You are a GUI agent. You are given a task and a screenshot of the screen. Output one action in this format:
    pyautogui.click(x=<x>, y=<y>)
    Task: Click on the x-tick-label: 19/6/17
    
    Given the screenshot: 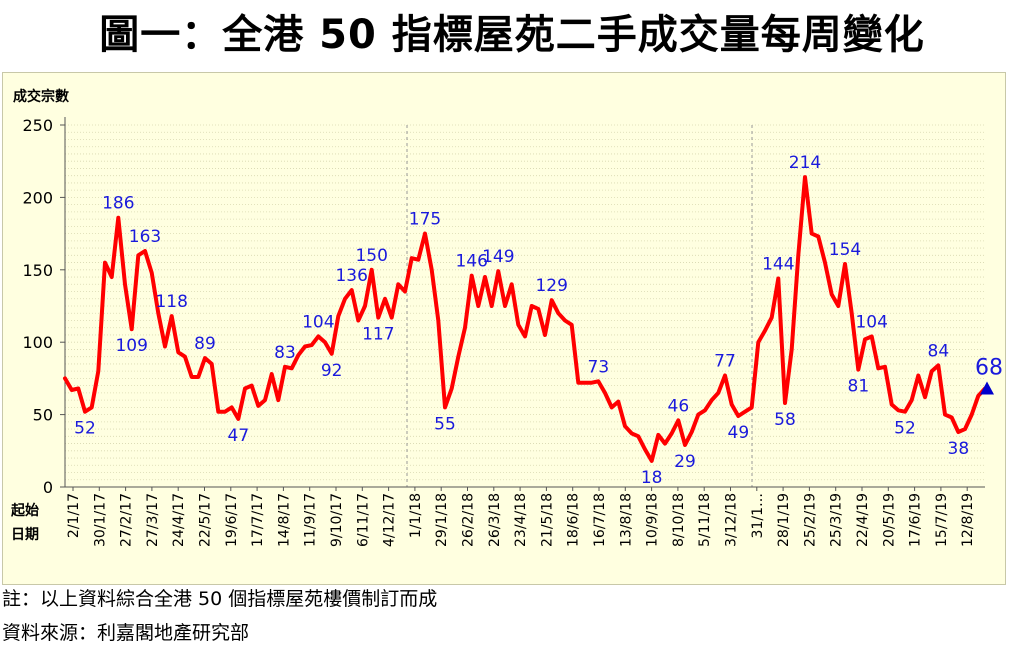 What is the action you would take?
    pyautogui.click(x=232, y=520)
    